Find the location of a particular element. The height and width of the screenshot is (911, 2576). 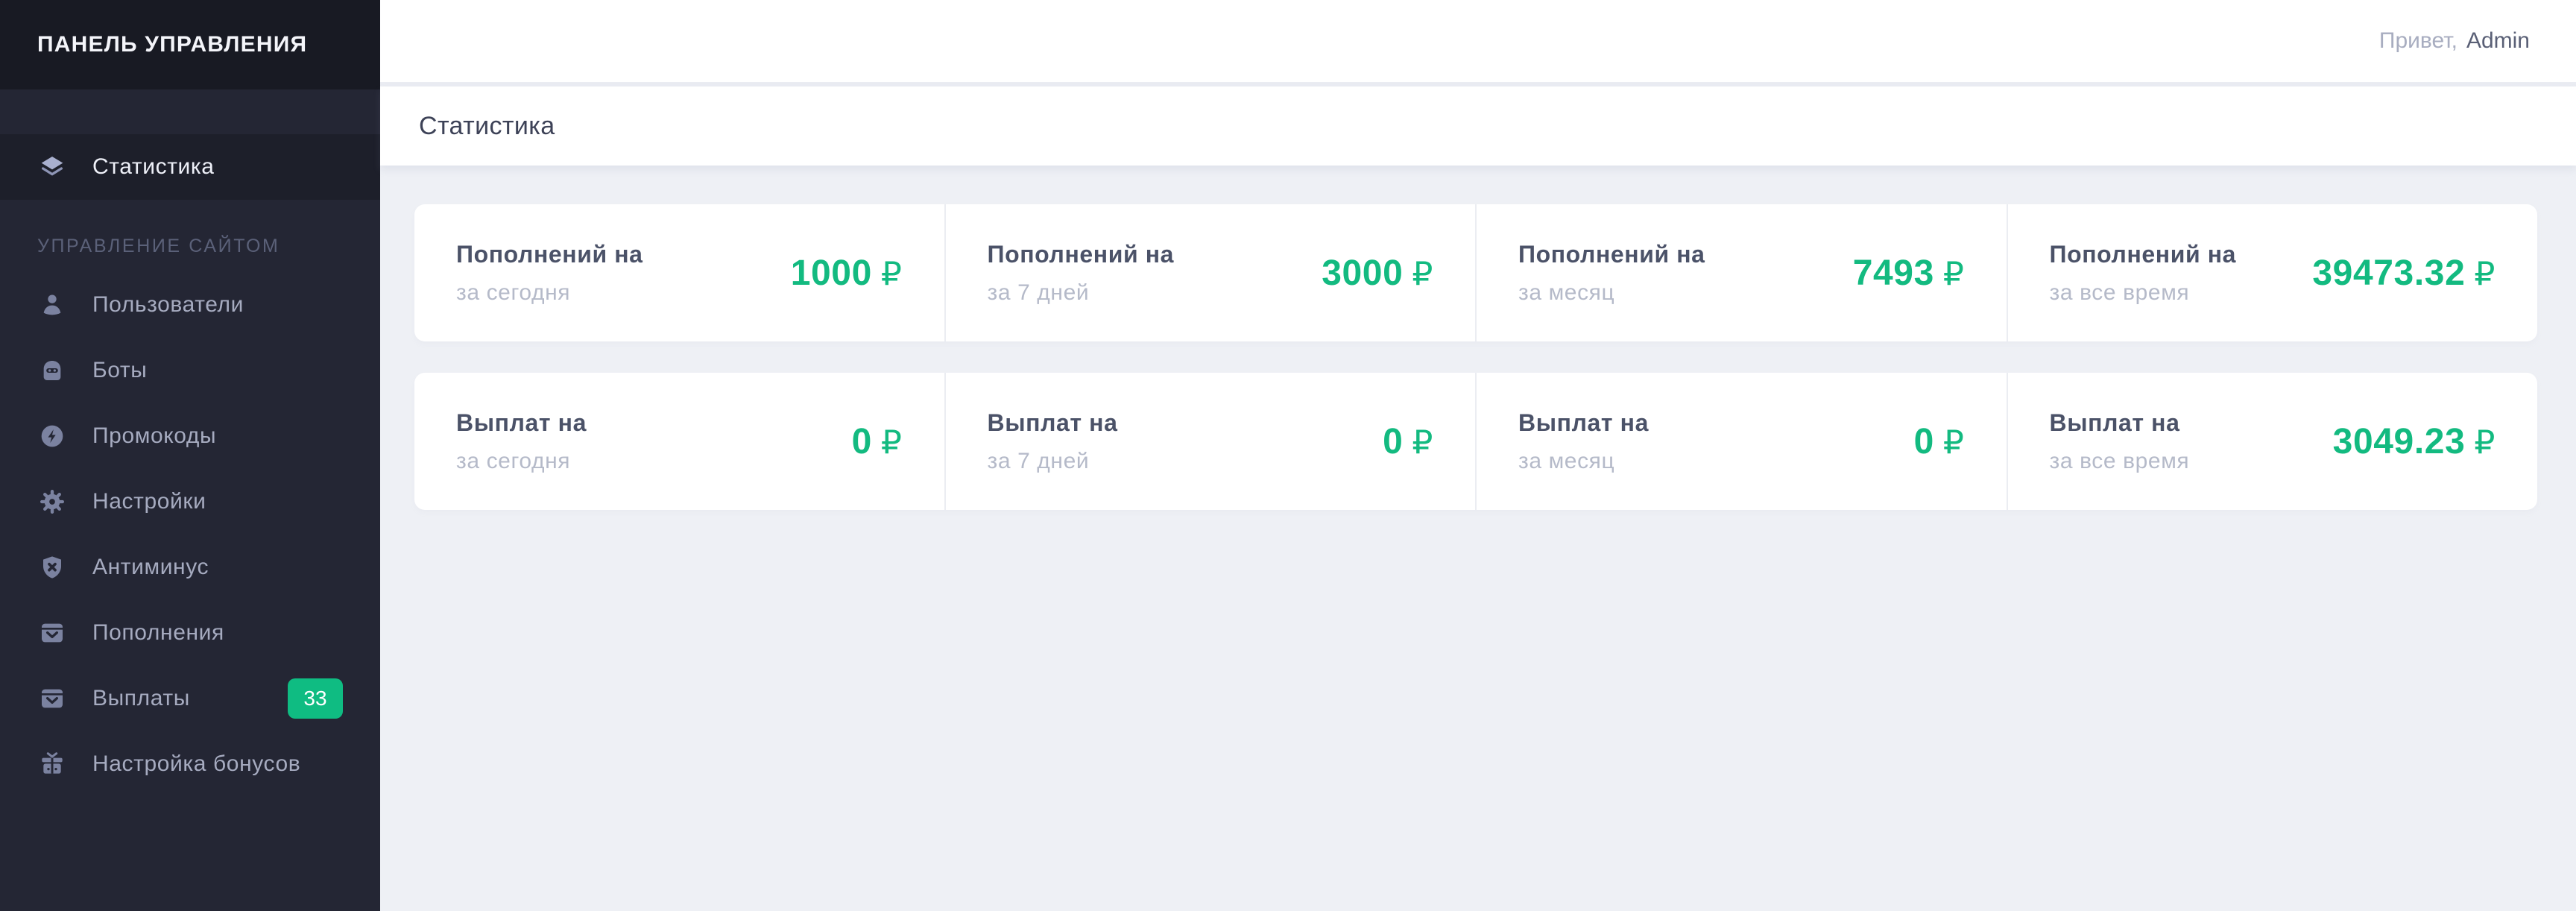

sidebar-item-label: Настройка бонусов is located at coordinates (196, 764).